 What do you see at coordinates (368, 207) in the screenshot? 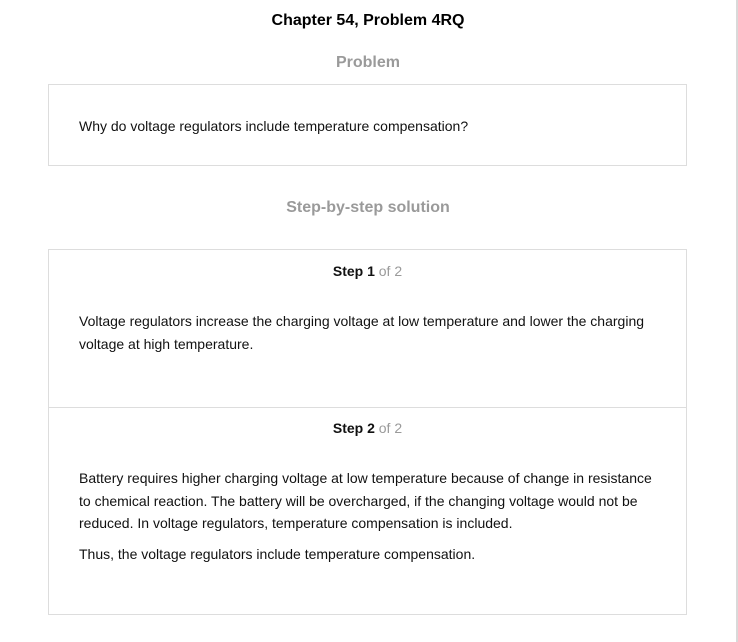
I see `solution-heading: Step-by-step solution` at bounding box center [368, 207].